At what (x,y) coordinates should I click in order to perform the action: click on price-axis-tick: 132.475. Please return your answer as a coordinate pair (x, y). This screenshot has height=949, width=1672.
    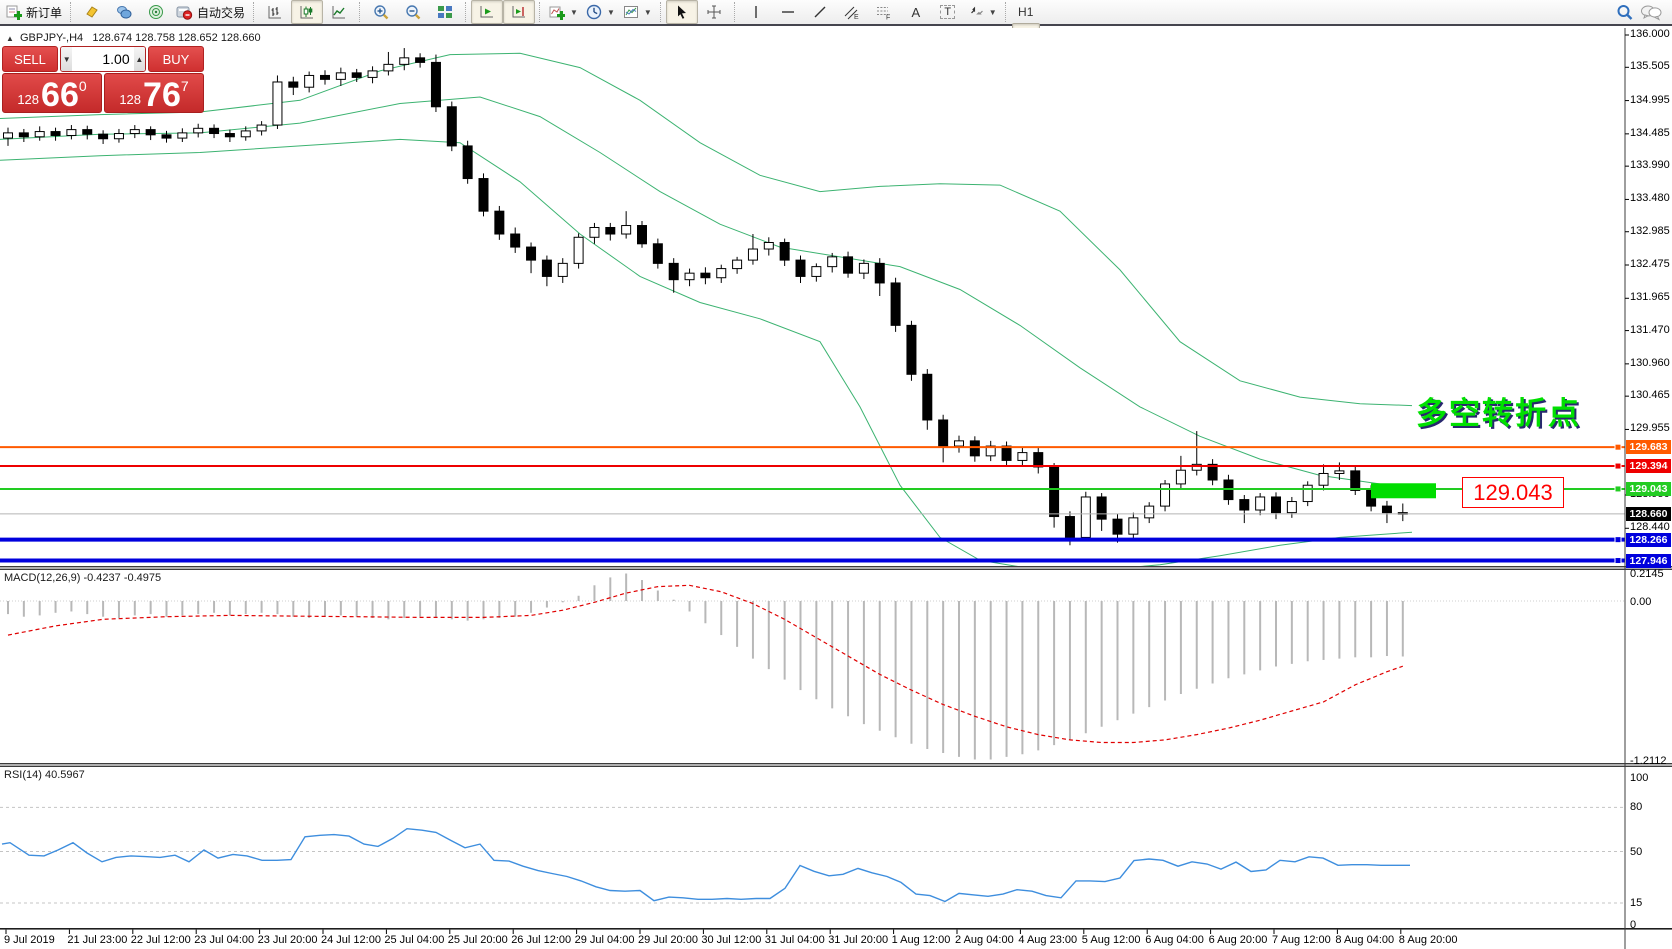
    Looking at the image, I should click on (1650, 264).